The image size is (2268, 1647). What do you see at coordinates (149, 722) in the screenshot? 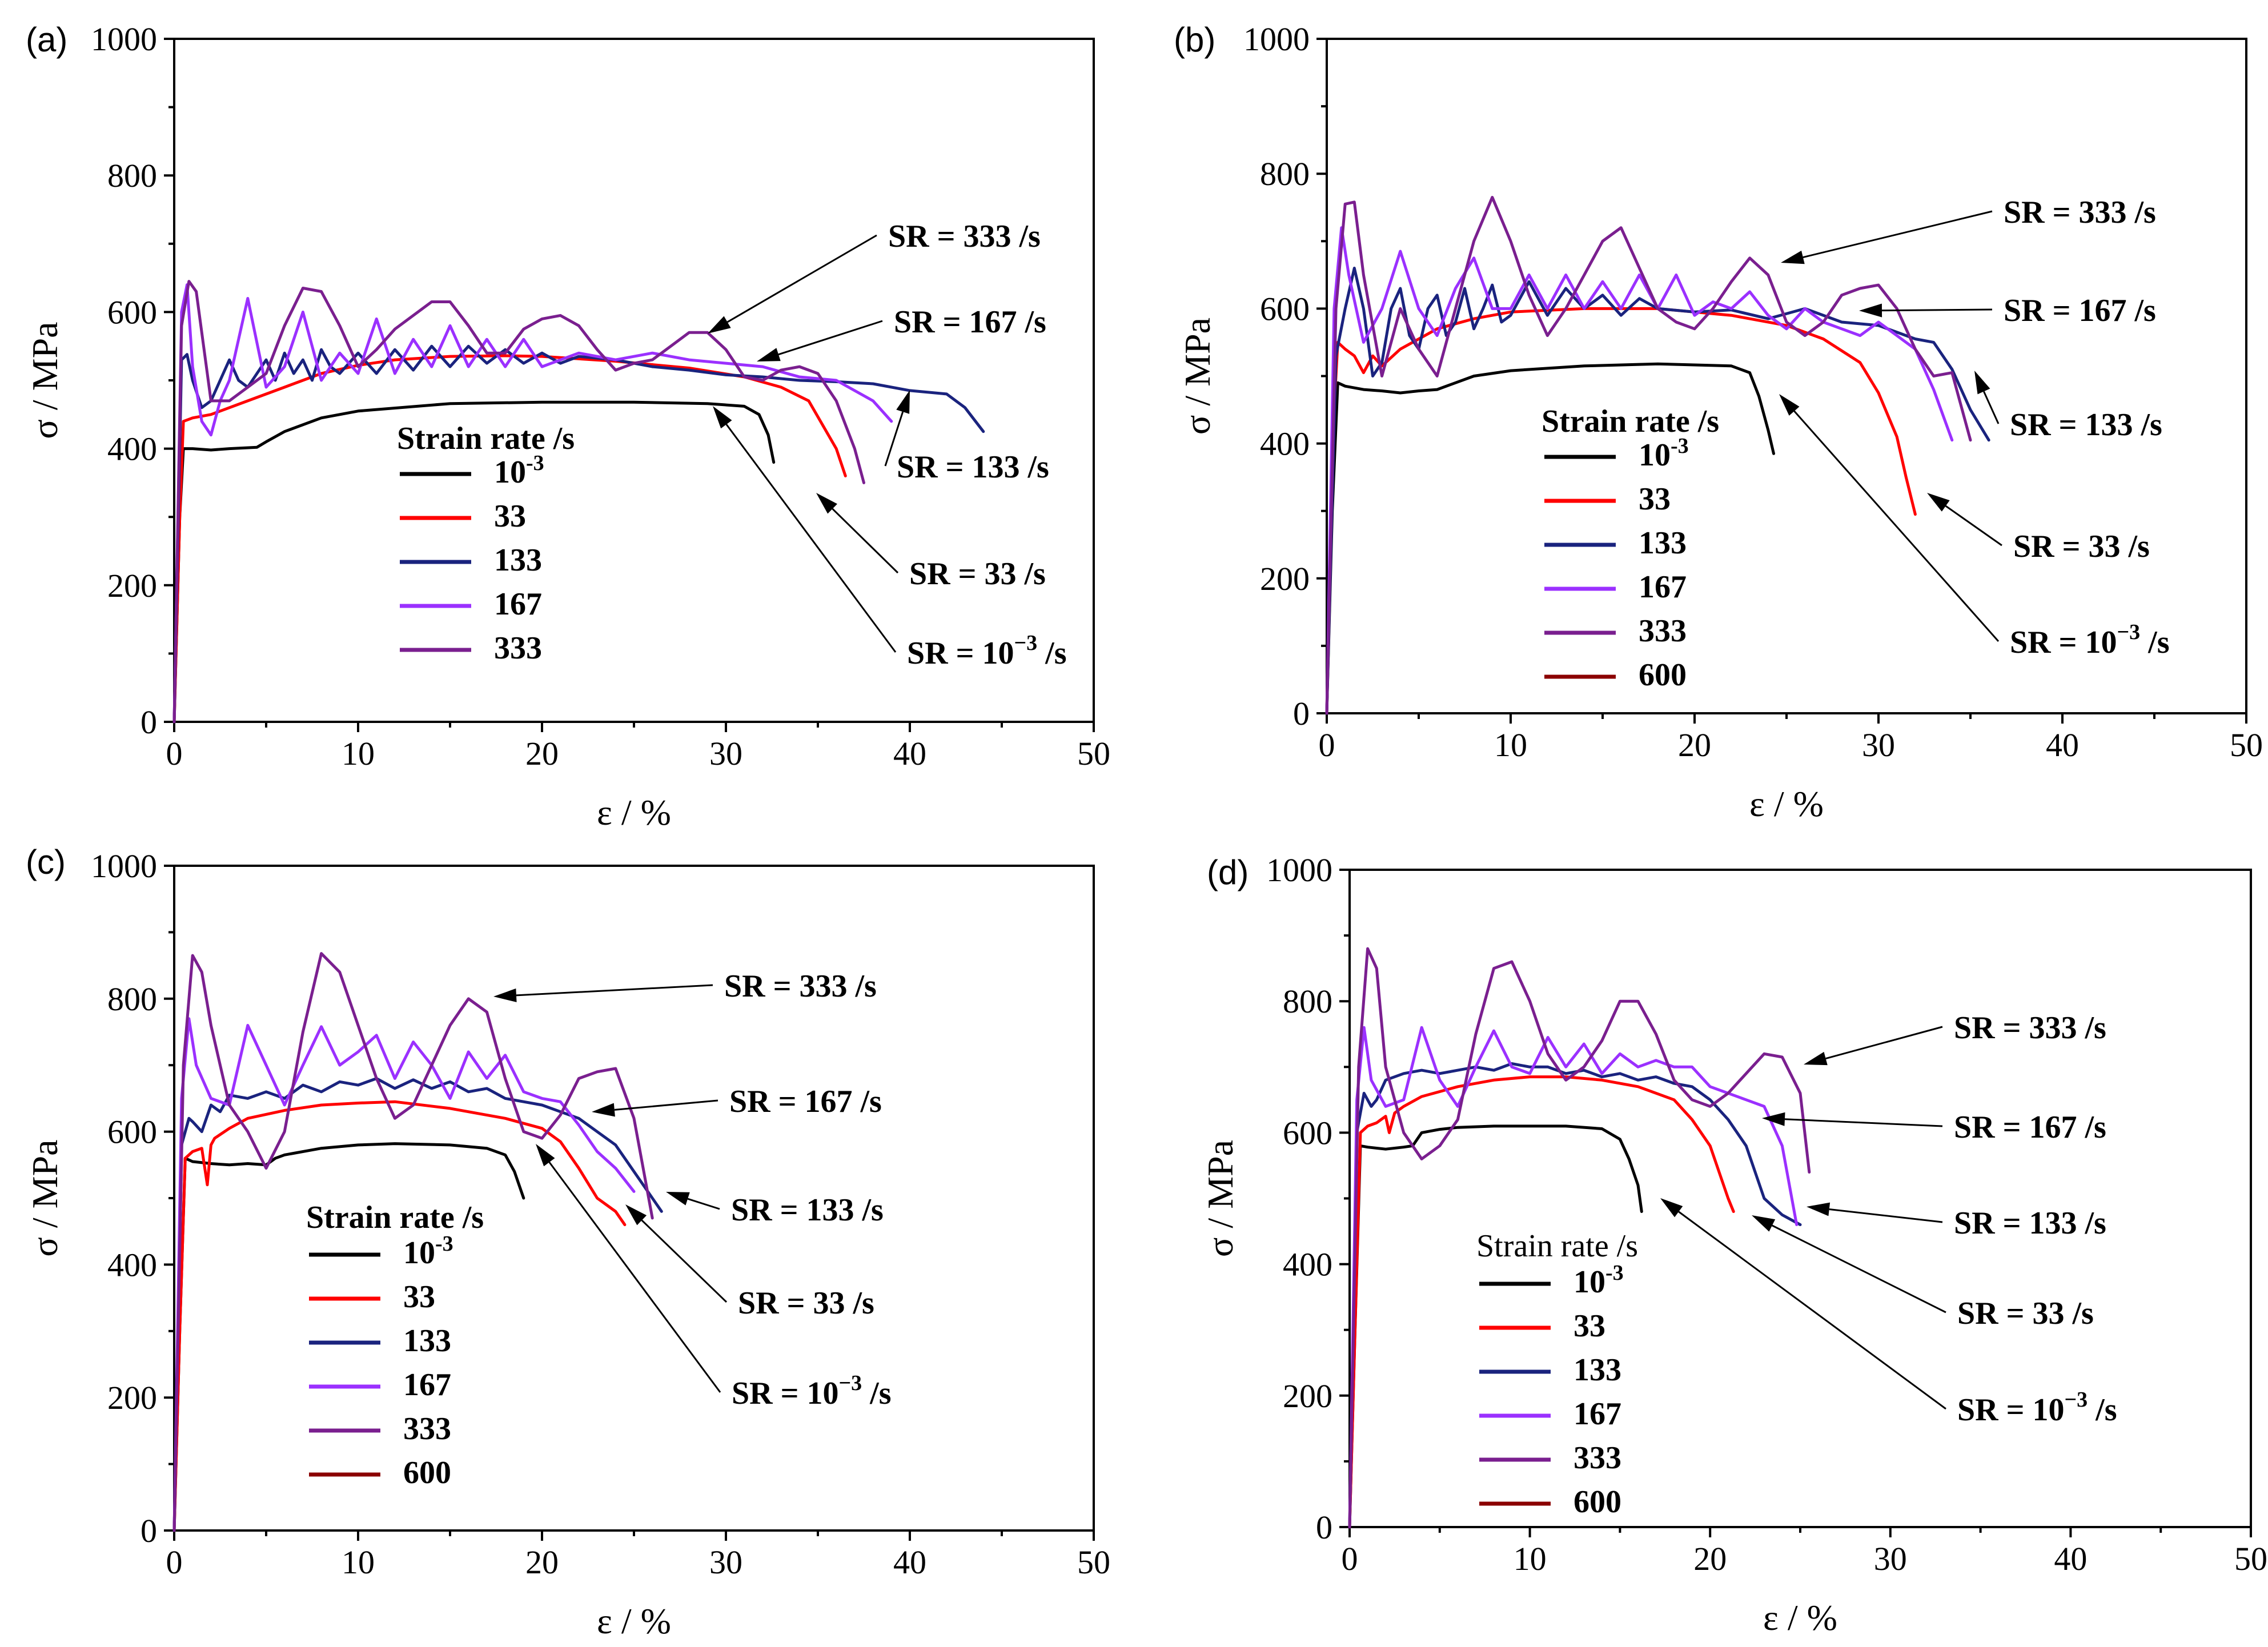
I see `y-tick-label: 0` at bounding box center [149, 722].